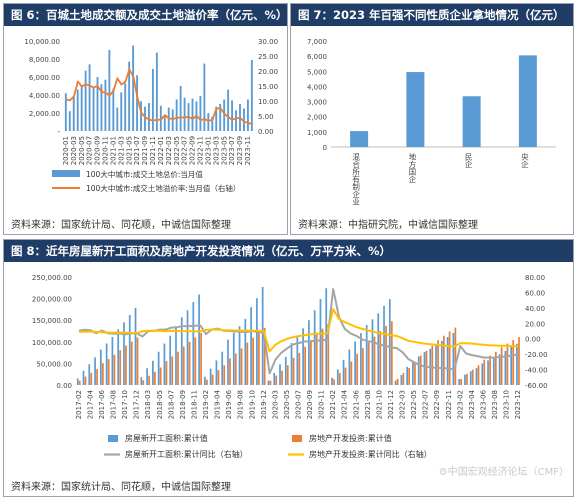 The width and height of the screenshot is (577, 500). Describe the element at coordinates (345, 404) in the screenshot. I see `x-tick-label: 2021-04` at that location.